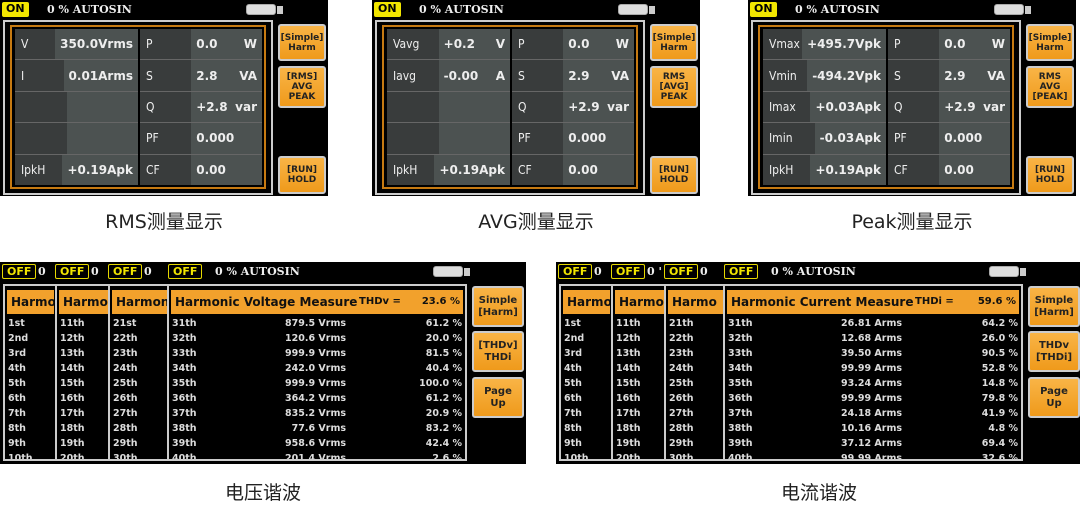 The height and width of the screenshot is (508, 1080). What do you see at coordinates (824, 170) in the screenshot?
I see `measure-row: IpkH +0.19 Apk` at bounding box center [824, 170].